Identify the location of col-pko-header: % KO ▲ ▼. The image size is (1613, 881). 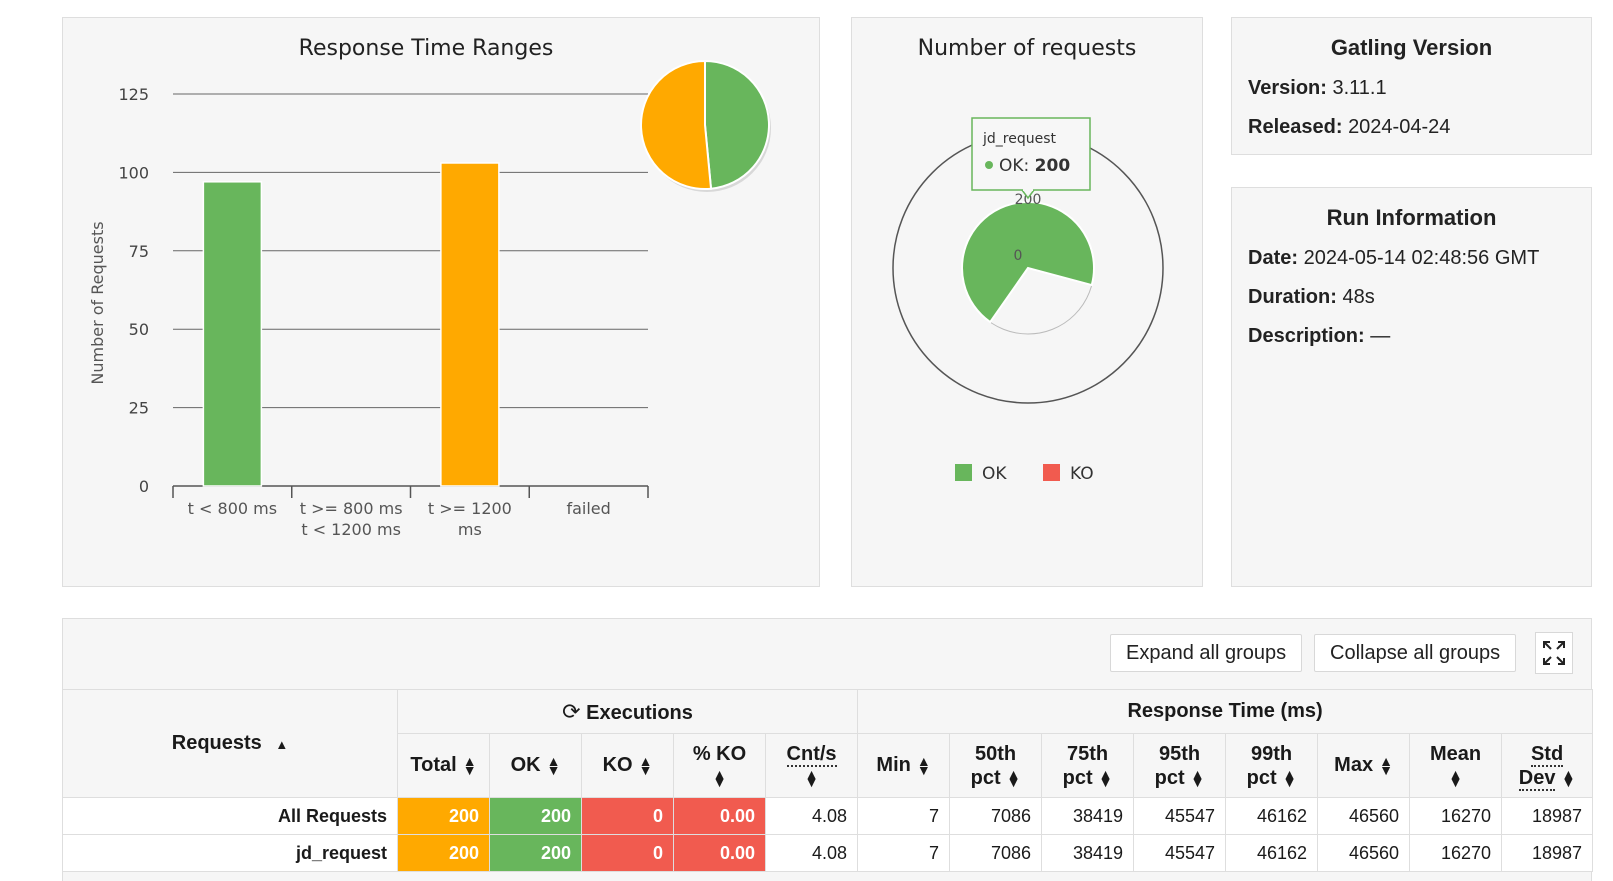
(719, 765).